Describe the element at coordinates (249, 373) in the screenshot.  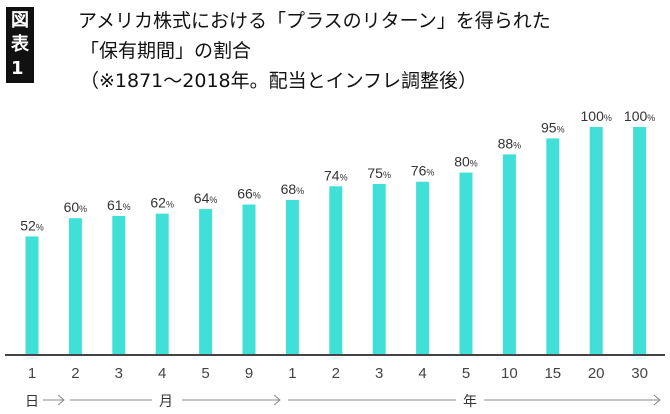
I see `x-tick-label: 9` at that location.